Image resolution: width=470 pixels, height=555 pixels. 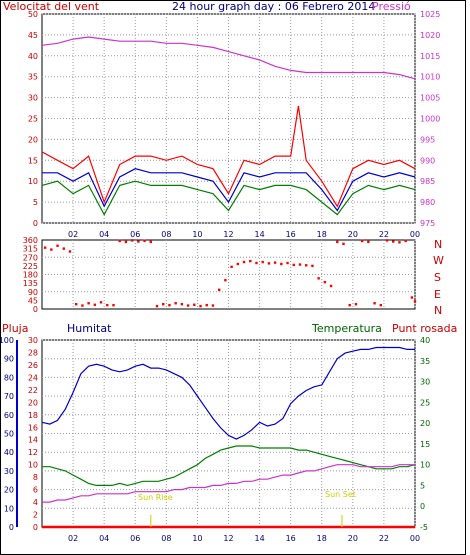 I want to click on rain-tick-label: 12, so click(x=33, y=452).